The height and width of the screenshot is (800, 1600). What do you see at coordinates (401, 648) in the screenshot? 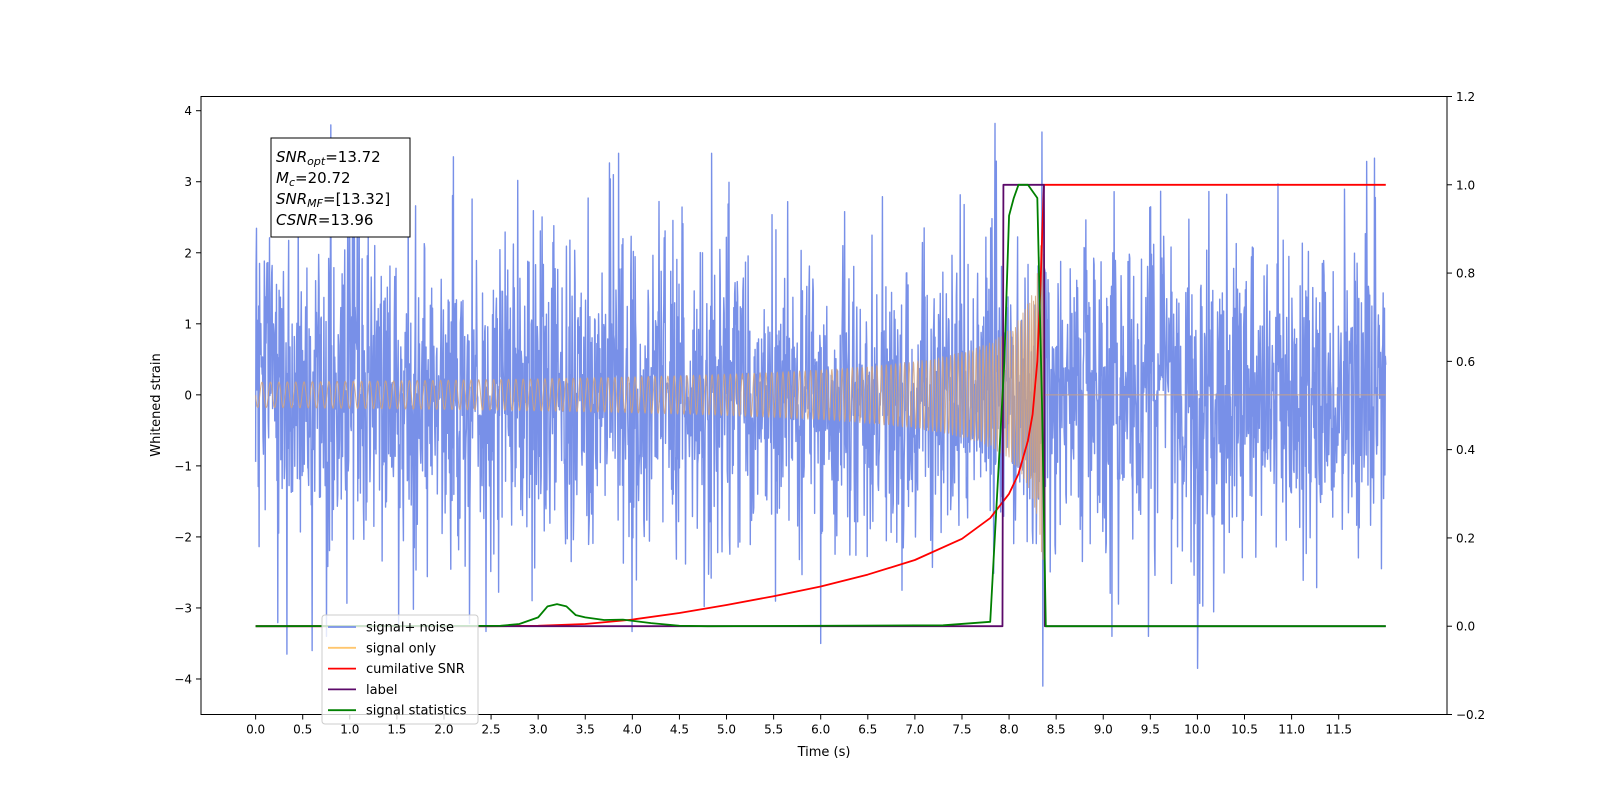
I see `legend-label: signal only` at bounding box center [401, 648].